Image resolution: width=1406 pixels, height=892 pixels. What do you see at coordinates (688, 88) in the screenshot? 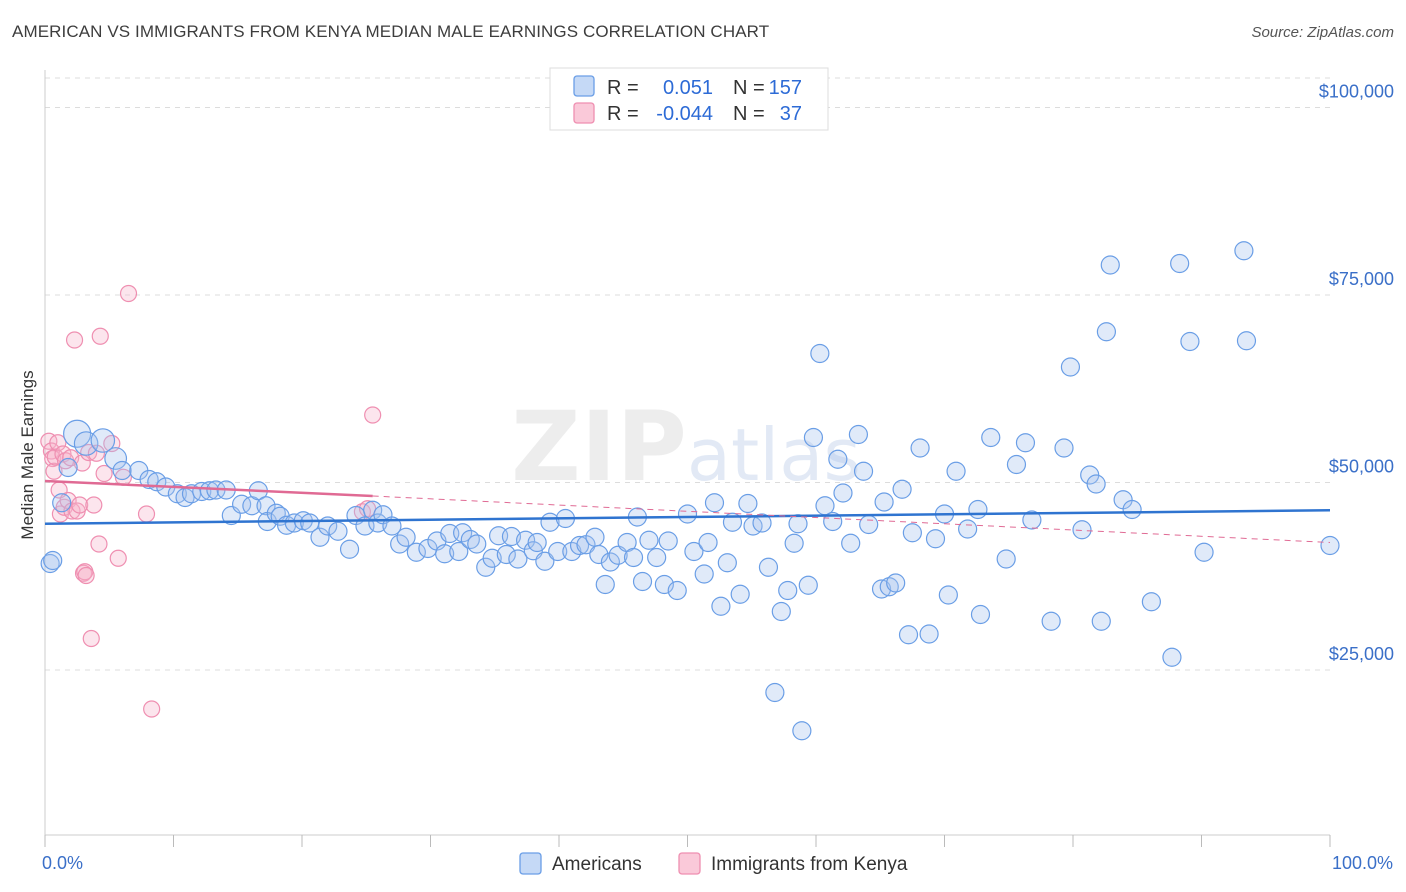
I see `stat-r-value-americans: 0.051` at bounding box center [688, 88].